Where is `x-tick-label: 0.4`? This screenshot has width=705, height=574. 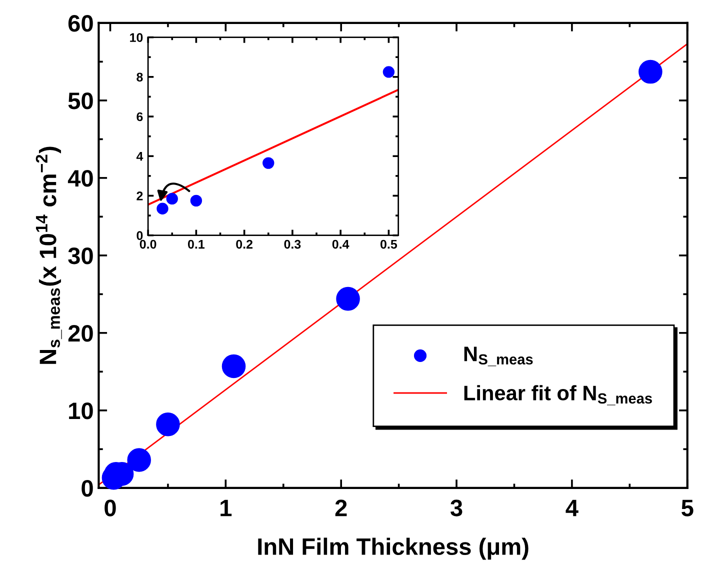
x-tick-label: 0.4 is located at coordinates (341, 244).